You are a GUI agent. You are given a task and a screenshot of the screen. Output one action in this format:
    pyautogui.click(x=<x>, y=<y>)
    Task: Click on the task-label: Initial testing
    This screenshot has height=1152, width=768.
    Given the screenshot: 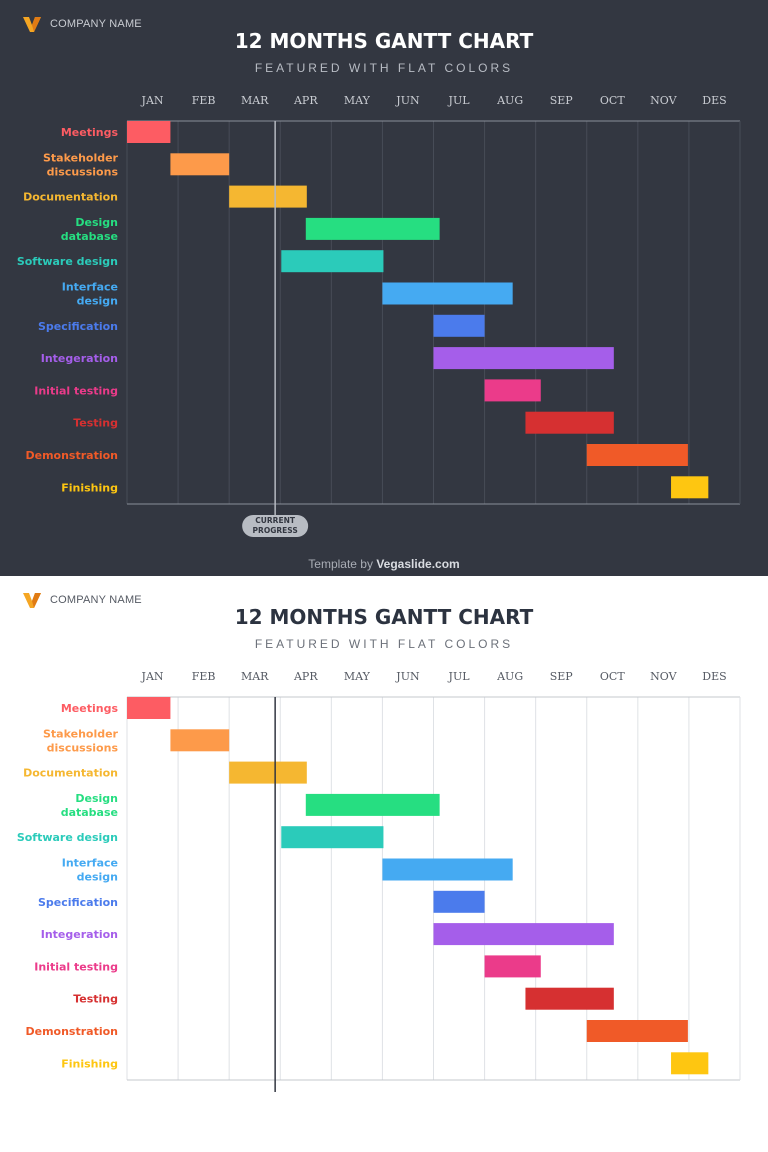 What is the action you would take?
    pyautogui.click(x=76, y=966)
    